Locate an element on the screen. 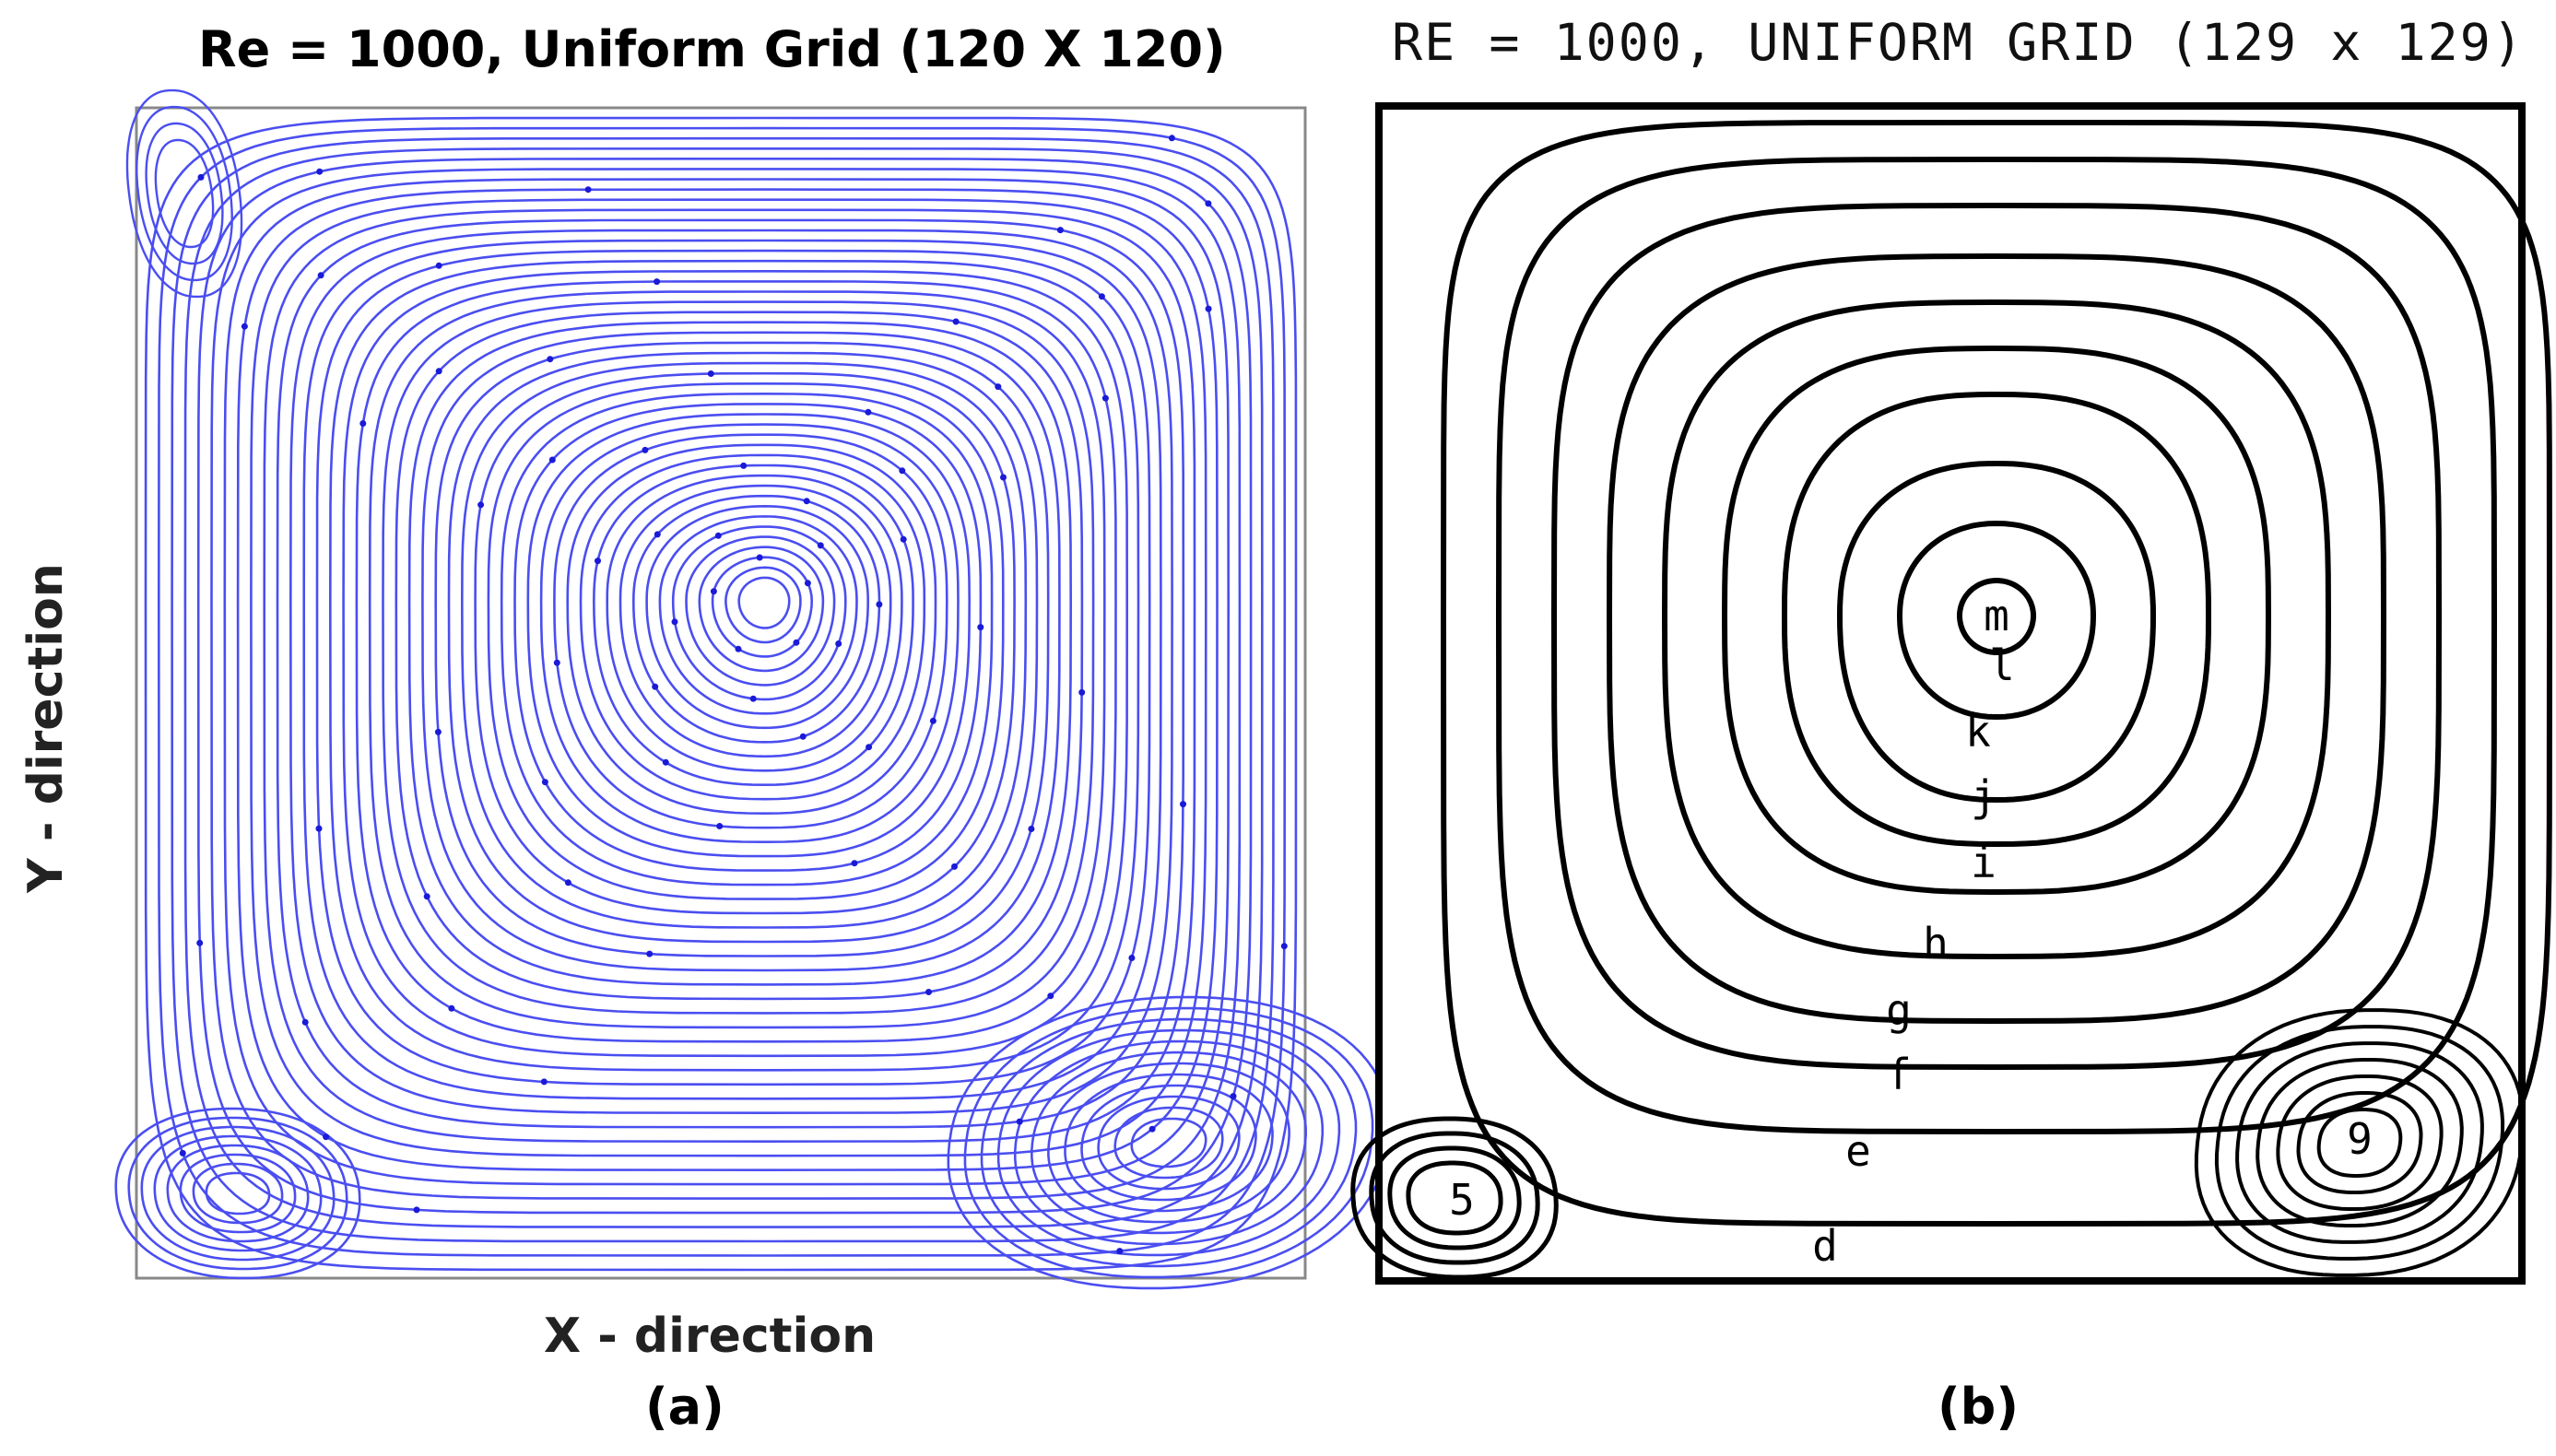 The width and height of the screenshot is (2556, 1456). contour-label: h is located at coordinates (1936, 944).